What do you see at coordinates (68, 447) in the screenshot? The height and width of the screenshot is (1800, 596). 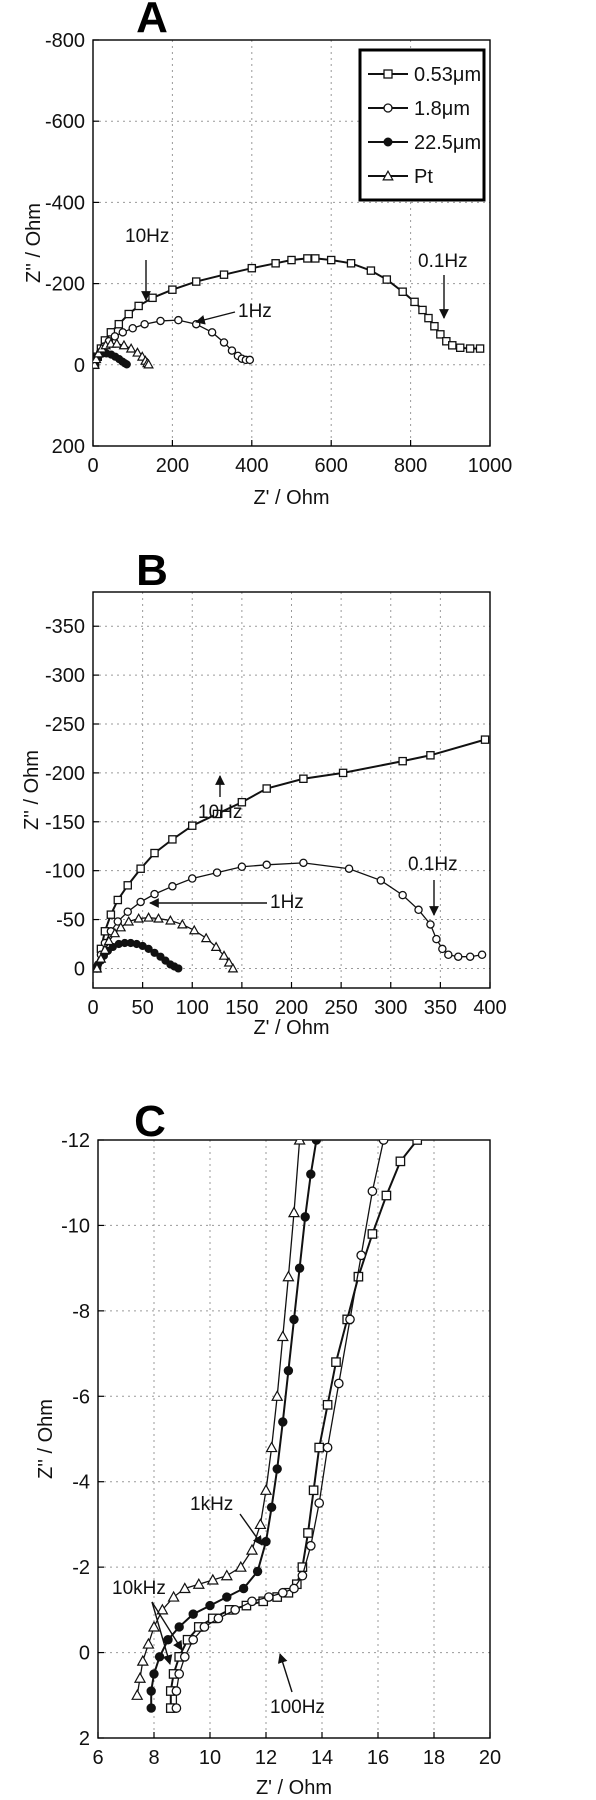 I see `y-tick-label: 200` at bounding box center [68, 447].